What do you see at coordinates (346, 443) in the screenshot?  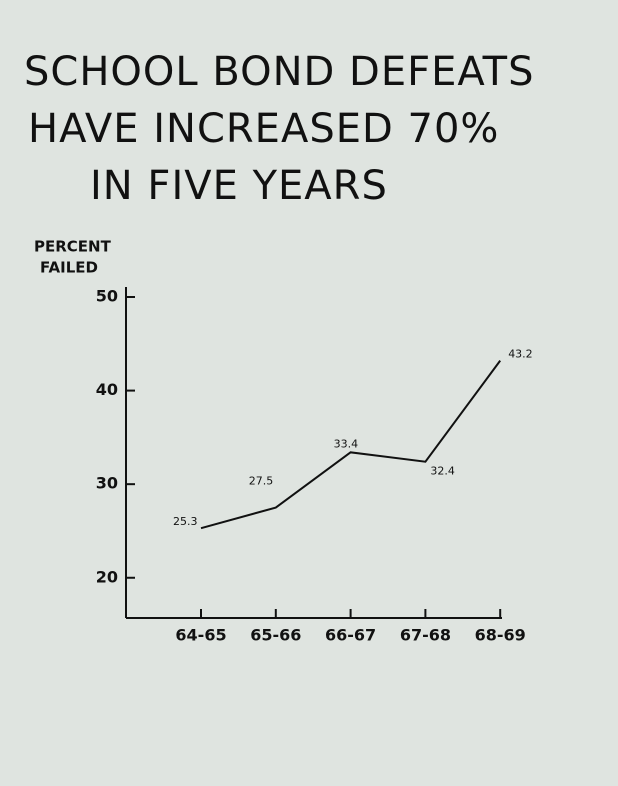 I see `data-label: 33.4` at bounding box center [346, 443].